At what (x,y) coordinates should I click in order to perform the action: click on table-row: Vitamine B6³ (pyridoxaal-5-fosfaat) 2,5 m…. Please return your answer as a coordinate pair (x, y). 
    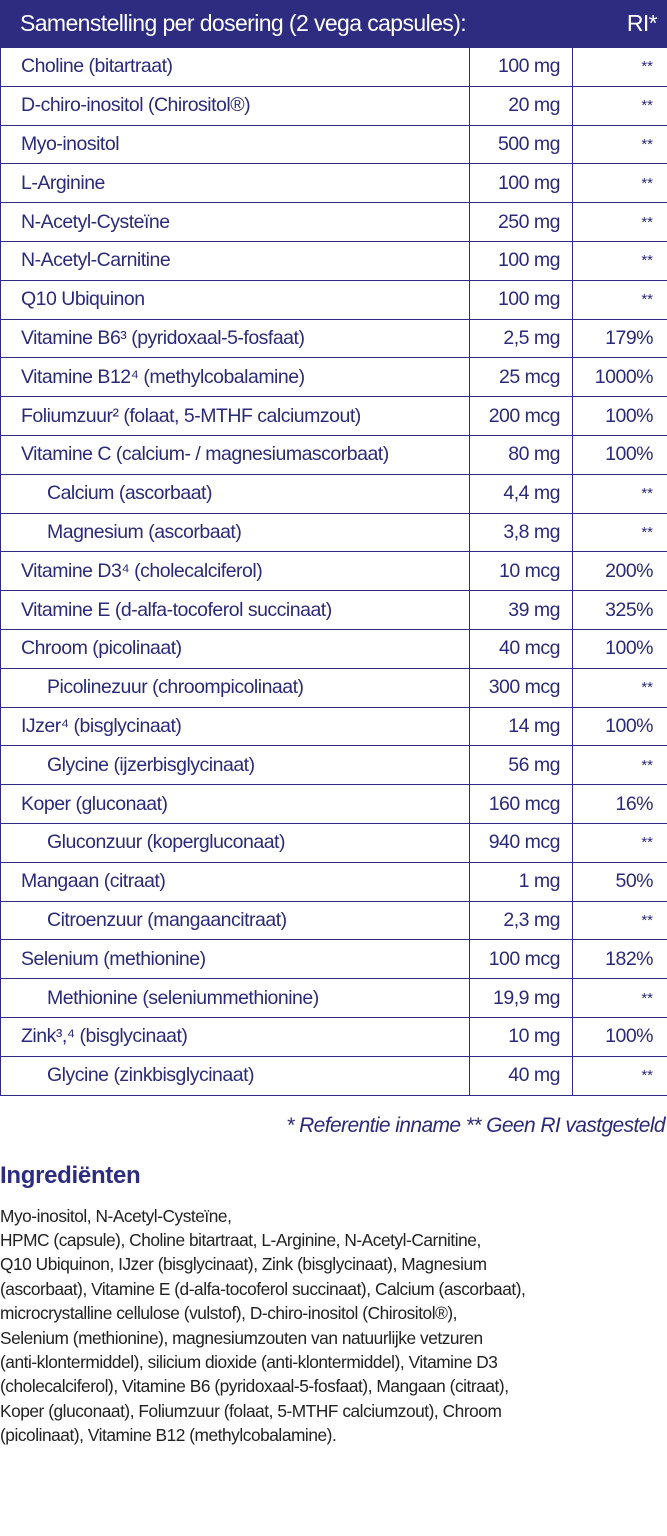
    Looking at the image, I should click on (333, 338).